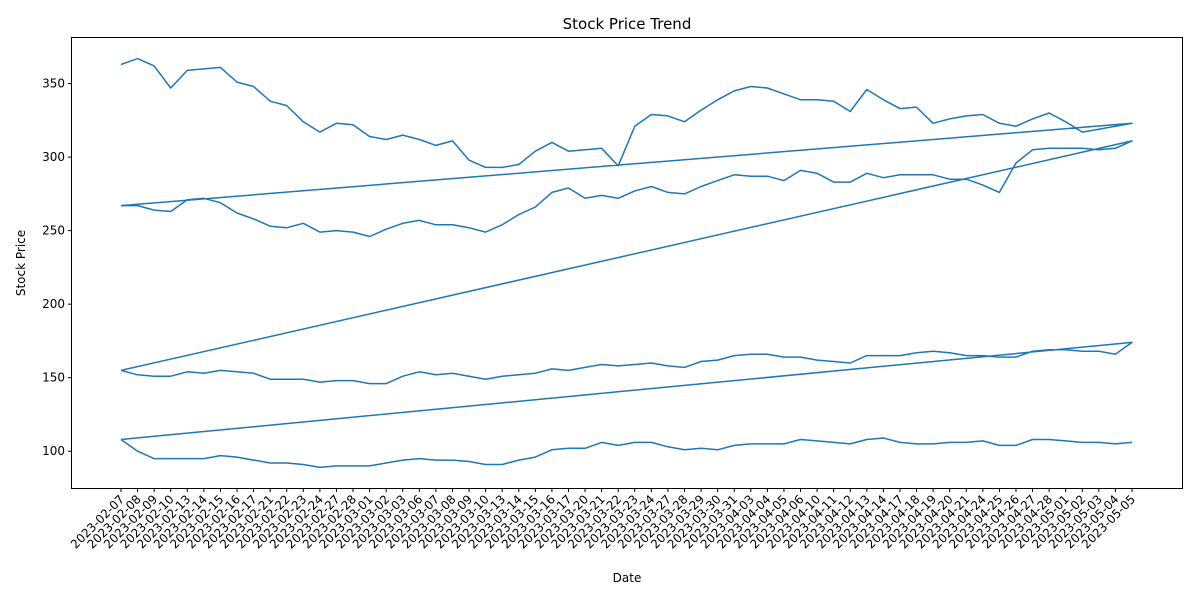 This screenshot has width=1200, height=600. What do you see at coordinates (53, 84) in the screenshot?
I see `y-tick-label: 350` at bounding box center [53, 84].